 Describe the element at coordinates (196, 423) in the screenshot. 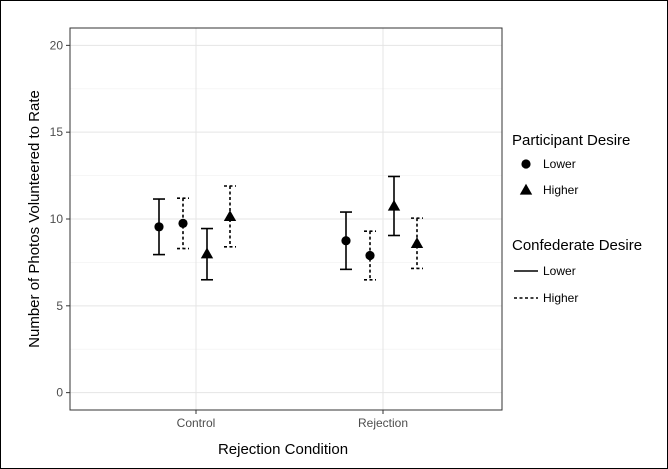

I see `x-tick-label: Control` at that location.